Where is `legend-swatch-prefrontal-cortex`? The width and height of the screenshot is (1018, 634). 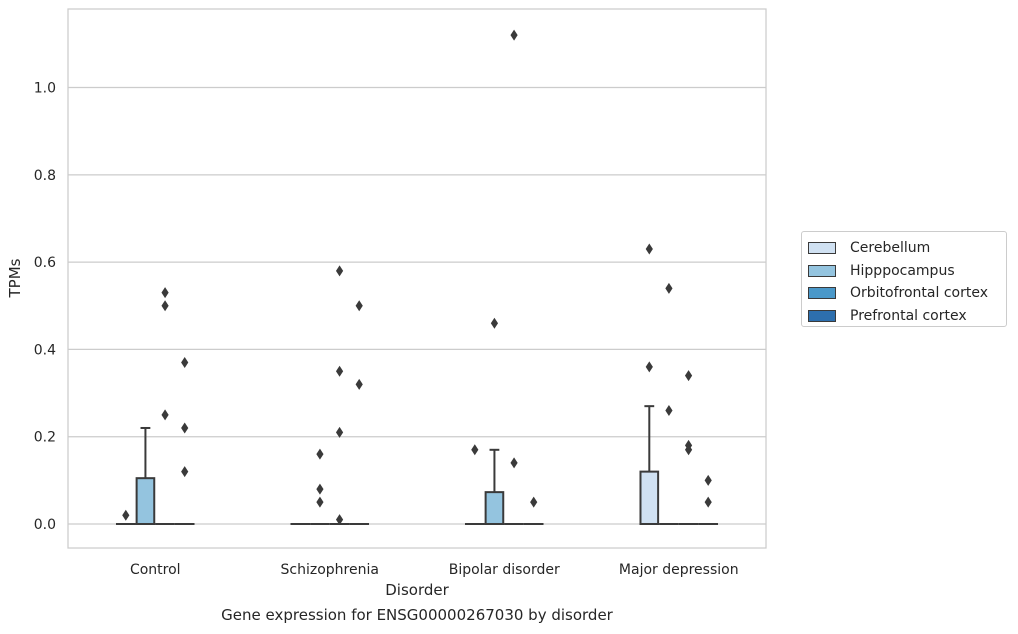 legend-swatch-prefrontal-cortex is located at coordinates (822, 315).